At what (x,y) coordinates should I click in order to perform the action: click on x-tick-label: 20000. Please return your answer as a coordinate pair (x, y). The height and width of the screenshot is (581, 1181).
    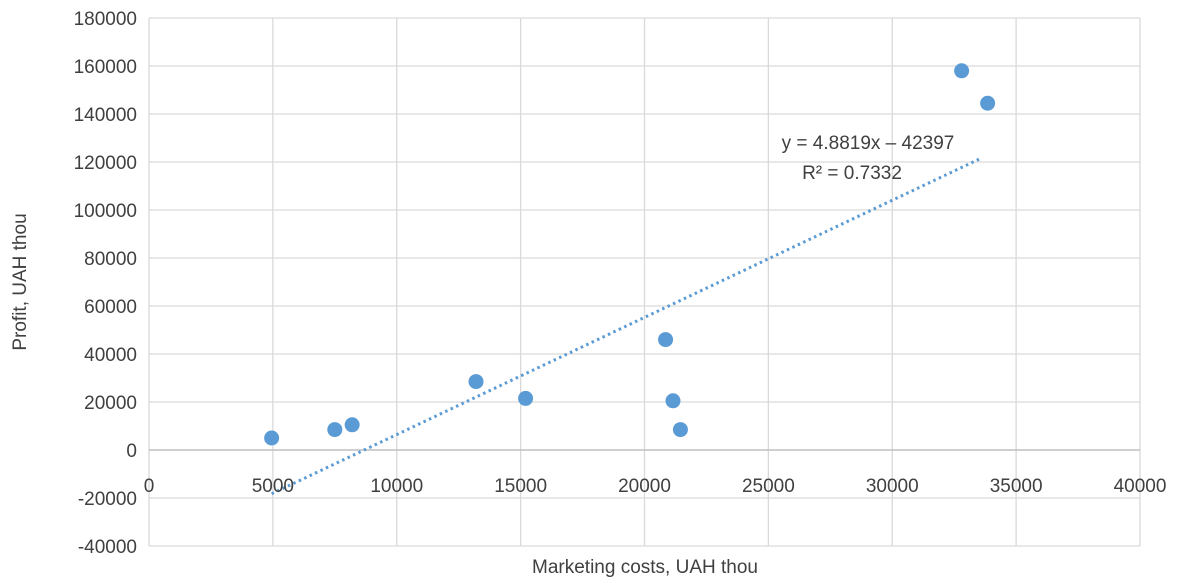
    Looking at the image, I should click on (644, 486).